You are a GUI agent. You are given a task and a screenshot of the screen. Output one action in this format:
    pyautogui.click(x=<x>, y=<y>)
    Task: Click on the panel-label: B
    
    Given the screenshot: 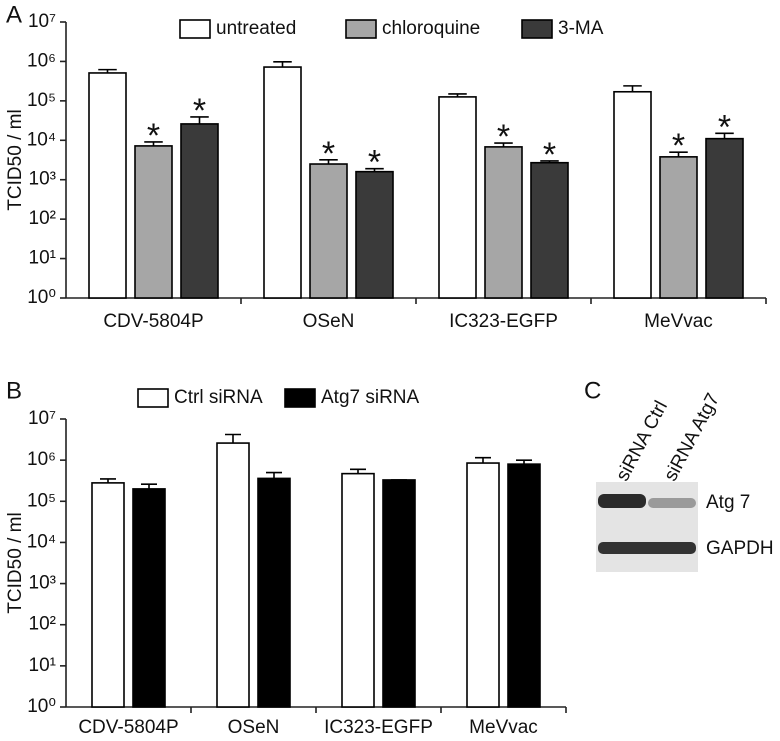 What is the action you would take?
    pyautogui.click(x=14, y=390)
    